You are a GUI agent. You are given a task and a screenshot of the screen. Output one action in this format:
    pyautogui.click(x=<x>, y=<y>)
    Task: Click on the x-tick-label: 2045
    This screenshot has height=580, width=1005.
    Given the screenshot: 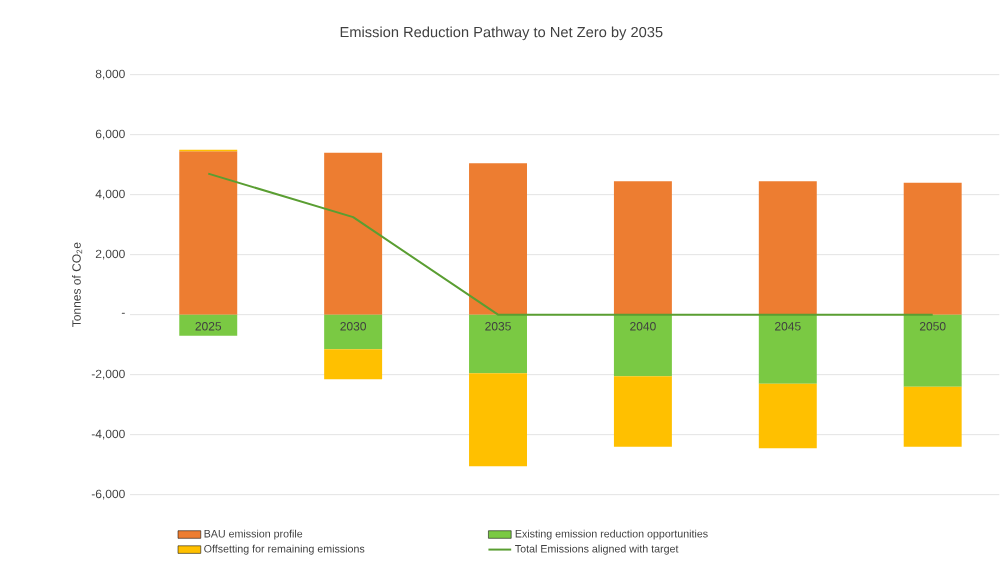 What is the action you would take?
    pyautogui.click(x=788, y=326)
    